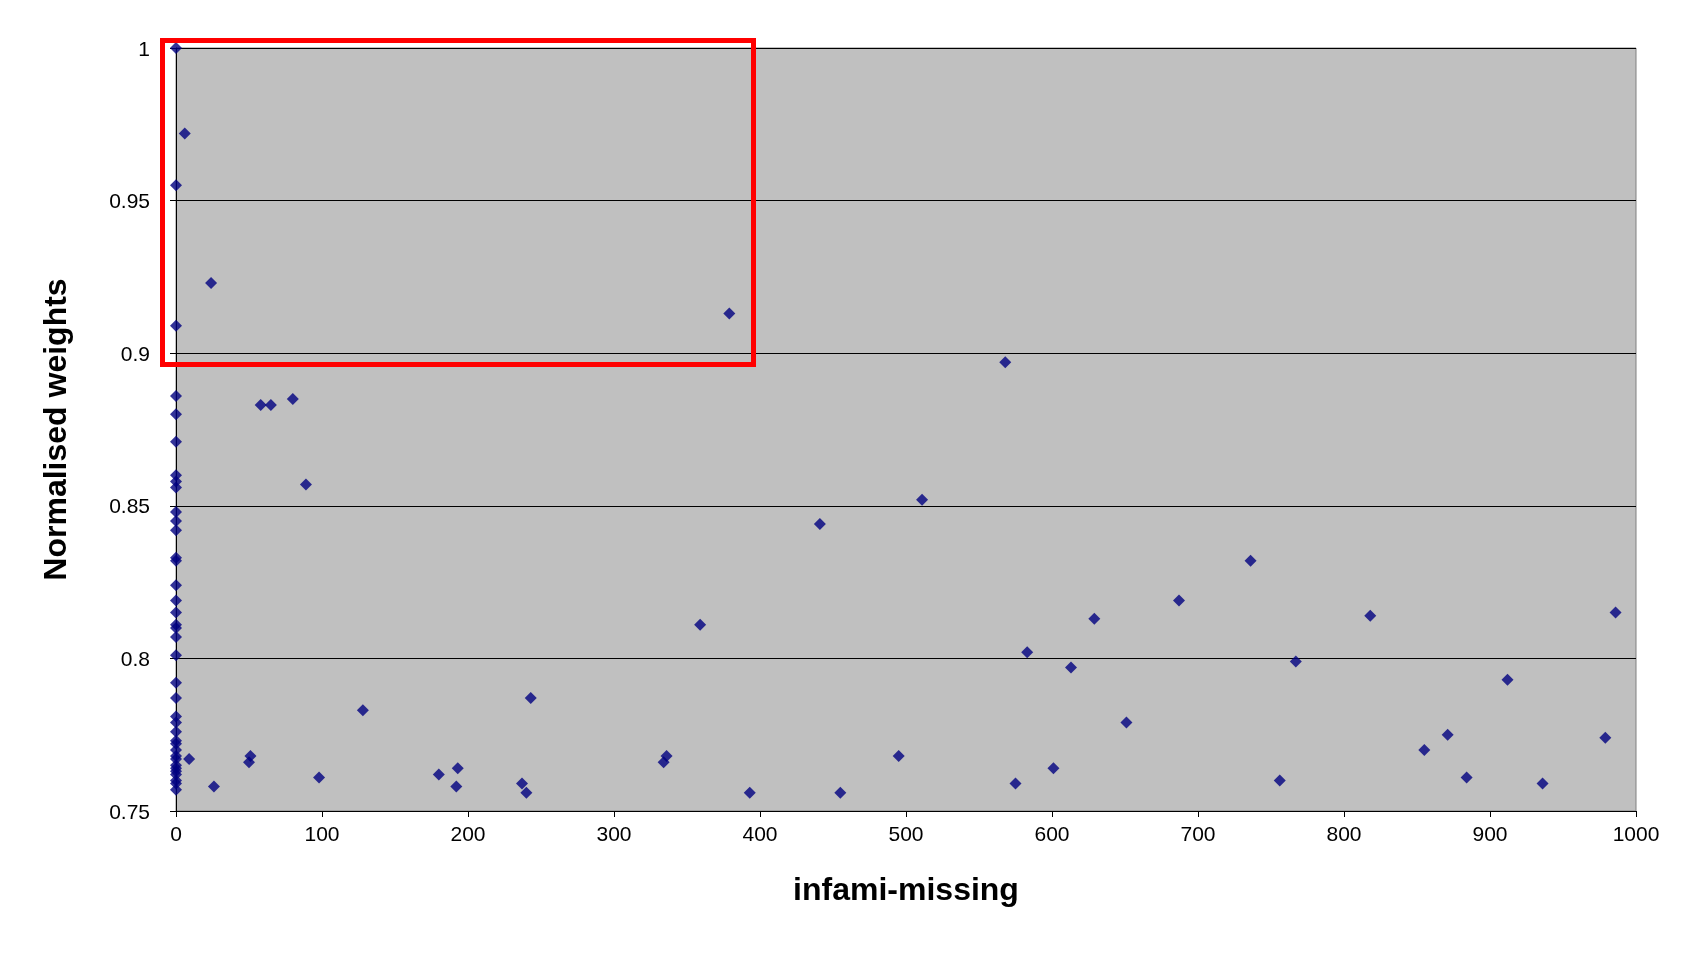 The width and height of the screenshot is (1690, 959). Describe the element at coordinates (614, 833) in the screenshot. I see `x-tick-label: 300` at that location.